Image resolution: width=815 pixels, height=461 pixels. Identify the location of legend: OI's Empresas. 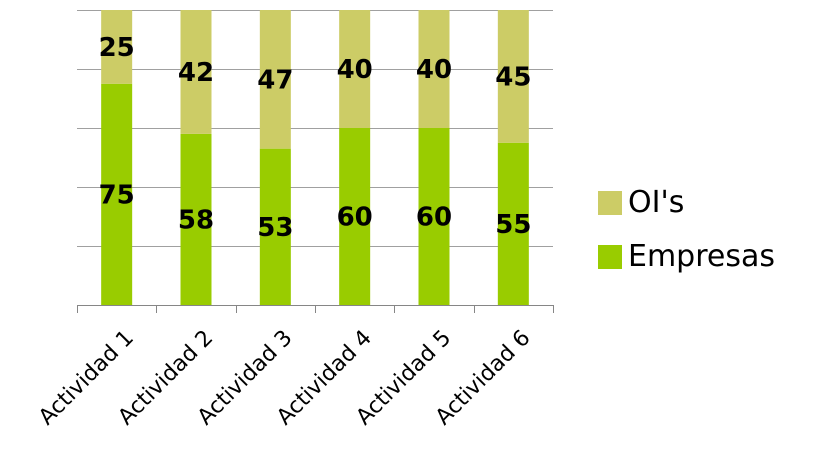
(705, 240).